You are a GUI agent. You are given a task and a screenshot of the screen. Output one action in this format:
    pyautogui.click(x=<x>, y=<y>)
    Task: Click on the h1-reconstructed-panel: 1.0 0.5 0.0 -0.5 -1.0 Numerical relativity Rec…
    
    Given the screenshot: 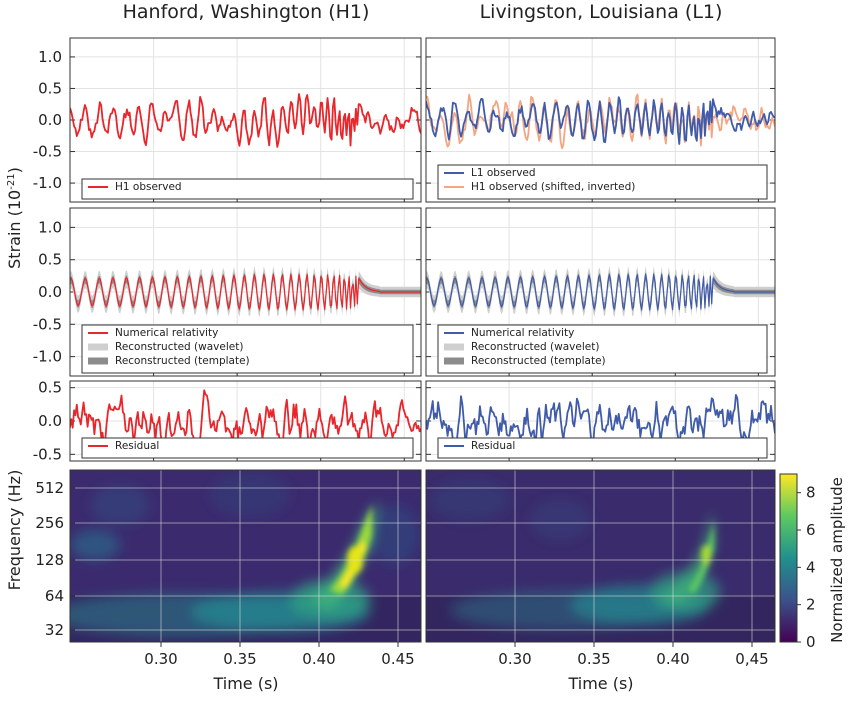 What is the action you would take?
    pyautogui.click(x=227, y=292)
    